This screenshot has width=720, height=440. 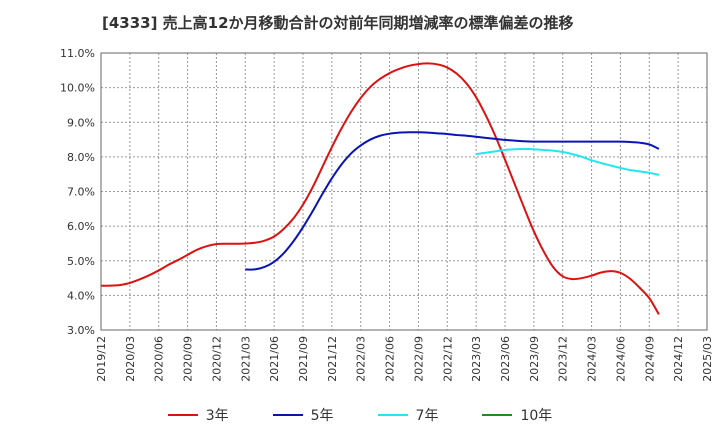 What do you see at coordinates (77, 88) in the screenshot?
I see `y-tick-label: 10.0%` at bounding box center [77, 88].